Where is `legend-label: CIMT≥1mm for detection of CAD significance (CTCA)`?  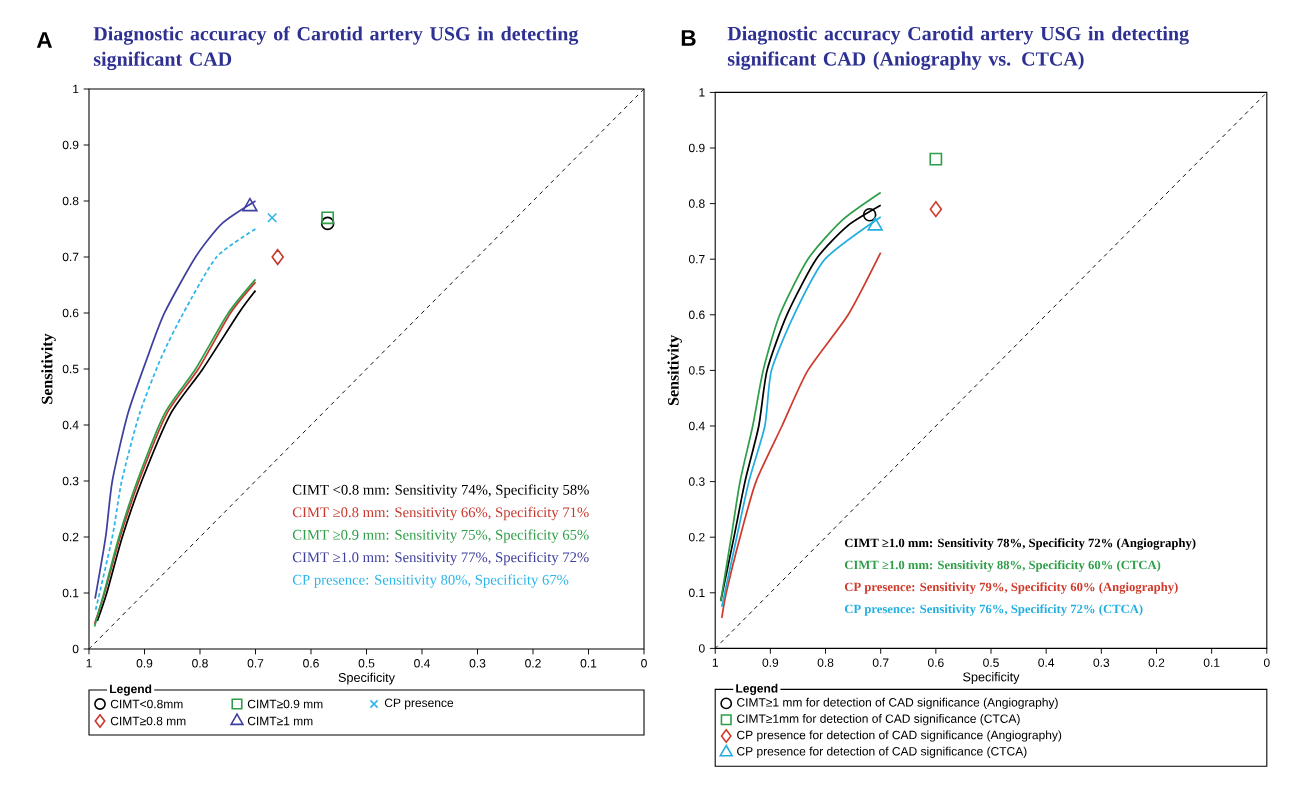
legend-label: CIMT≥1mm for detection of CAD significance (CTCA) is located at coordinates (878, 720).